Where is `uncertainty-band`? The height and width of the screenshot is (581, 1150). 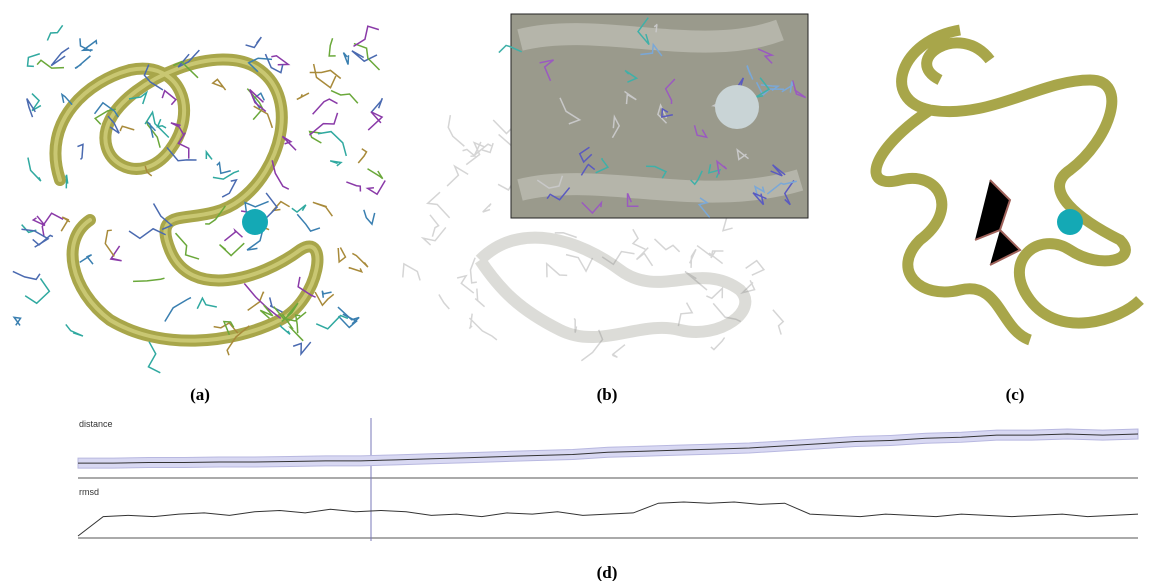 uncertainty-band is located at coordinates (608, 448).